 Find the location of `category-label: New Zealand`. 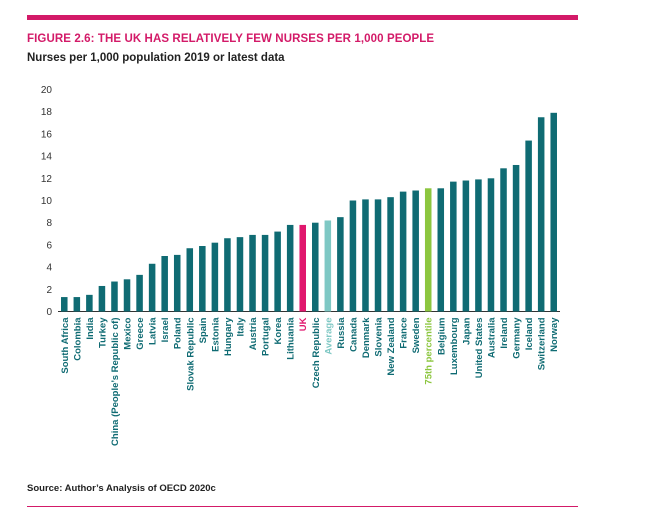

category-label: New Zealand is located at coordinates (391, 346).